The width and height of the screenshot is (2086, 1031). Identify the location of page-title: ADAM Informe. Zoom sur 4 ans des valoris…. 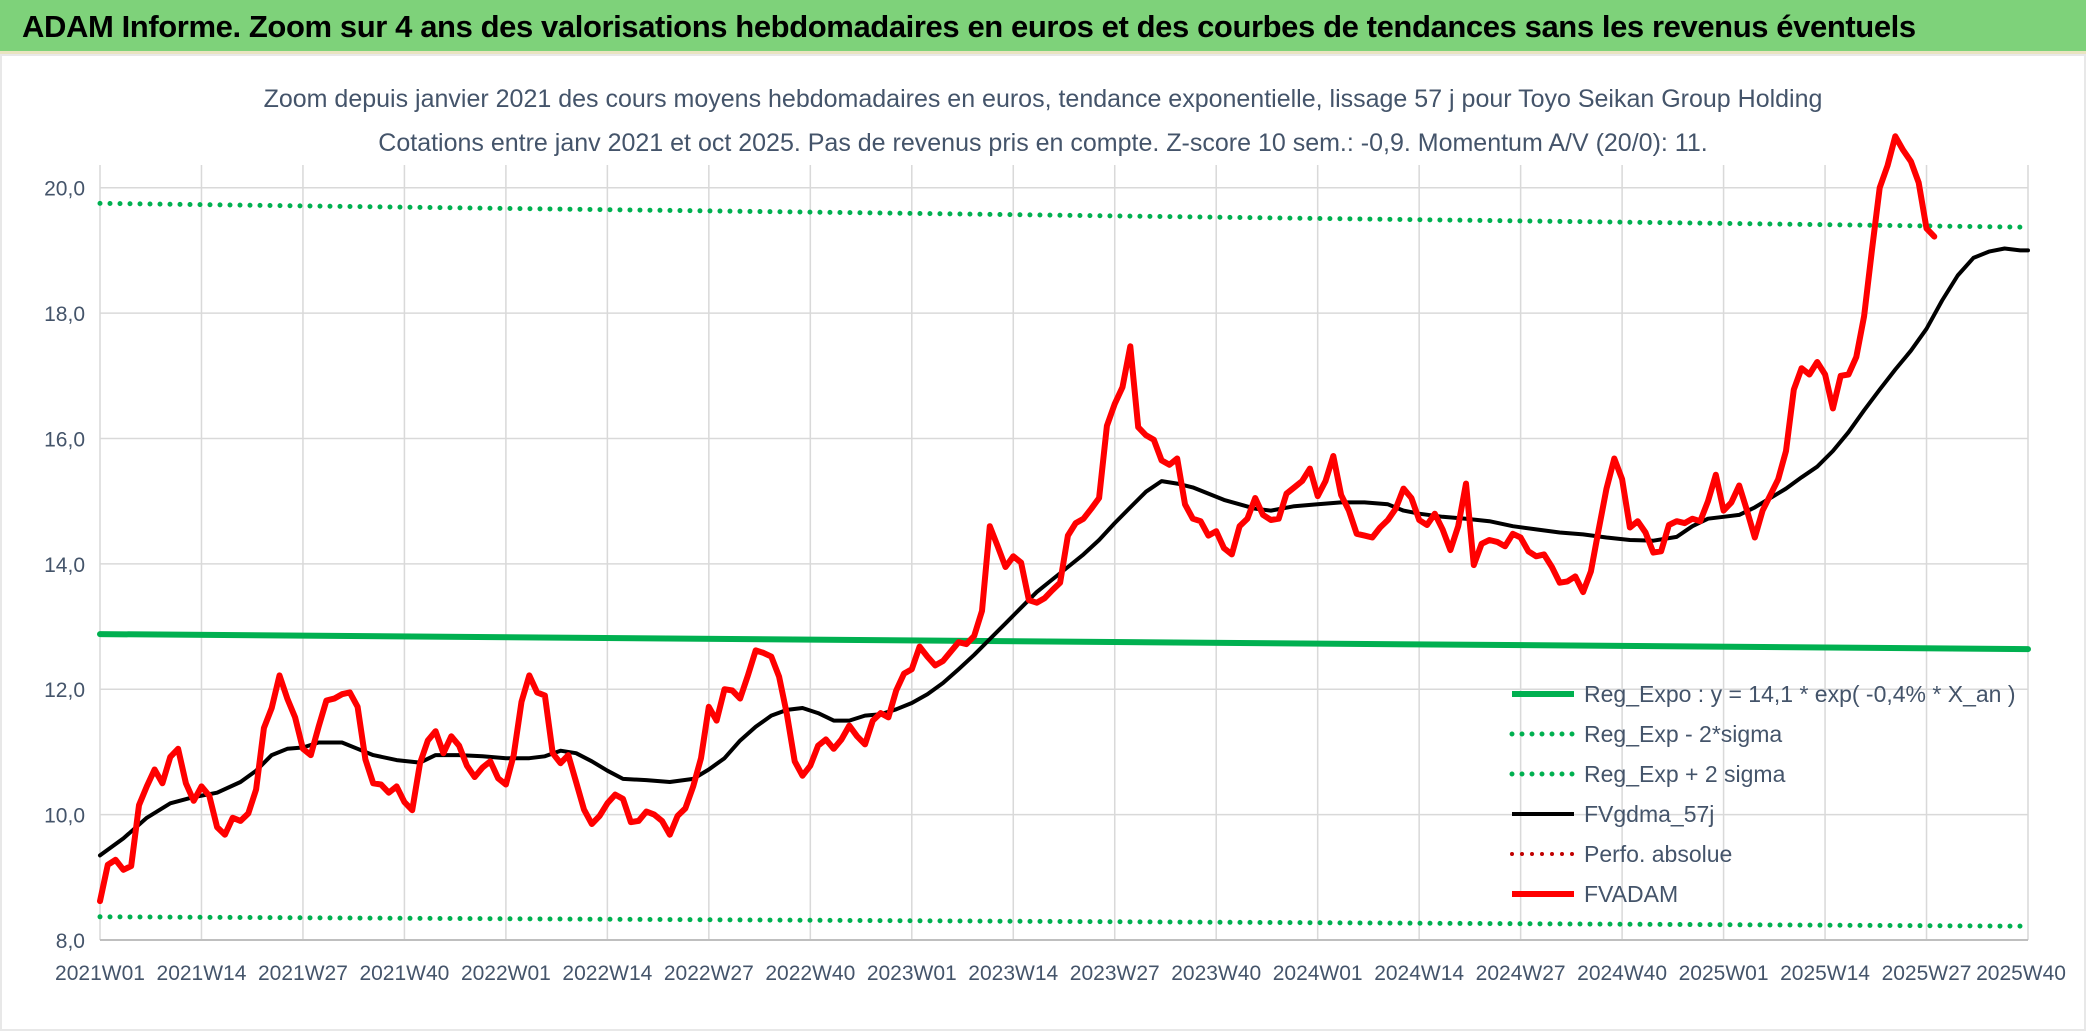
(969, 26).